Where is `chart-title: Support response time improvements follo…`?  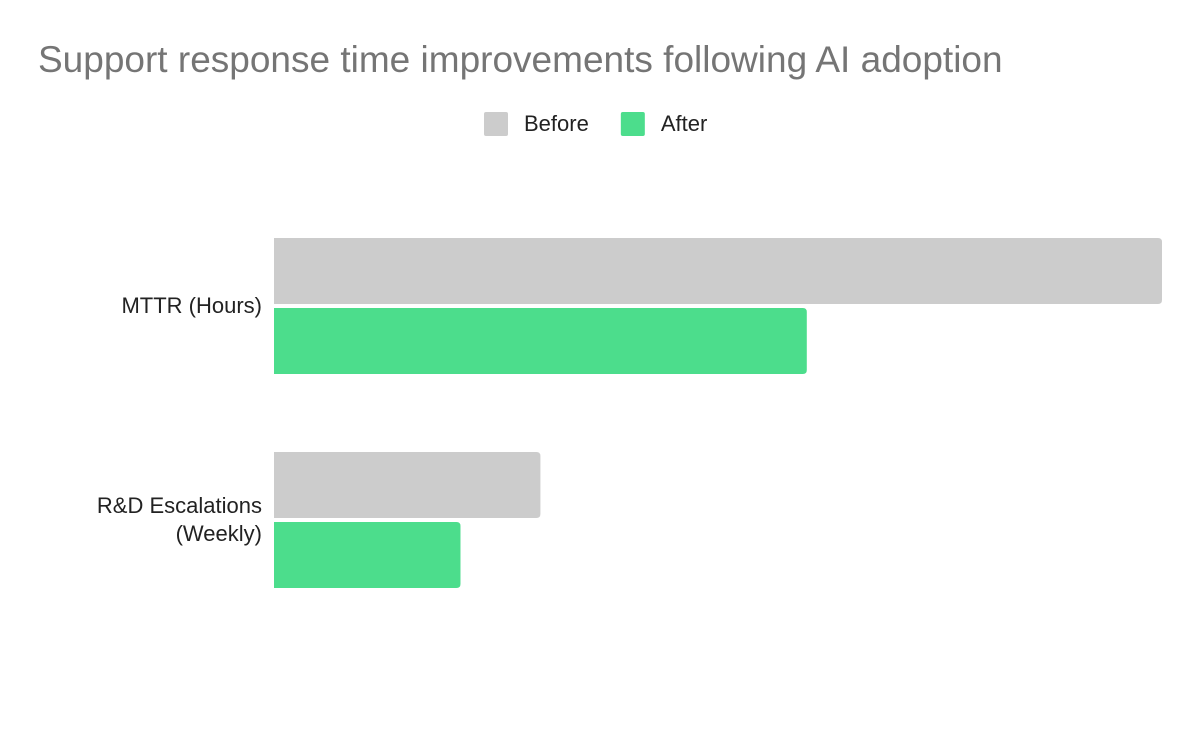
chart-title: Support response time improvements follo… is located at coordinates (520, 59).